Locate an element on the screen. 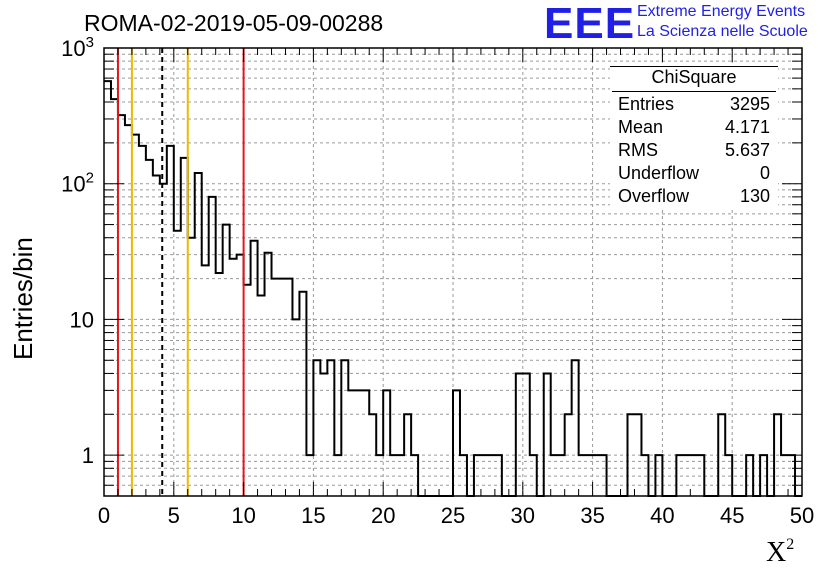 This screenshot has height=572, width=836. x-axis-label-sup: 2 is located at coordinates (790, 544).